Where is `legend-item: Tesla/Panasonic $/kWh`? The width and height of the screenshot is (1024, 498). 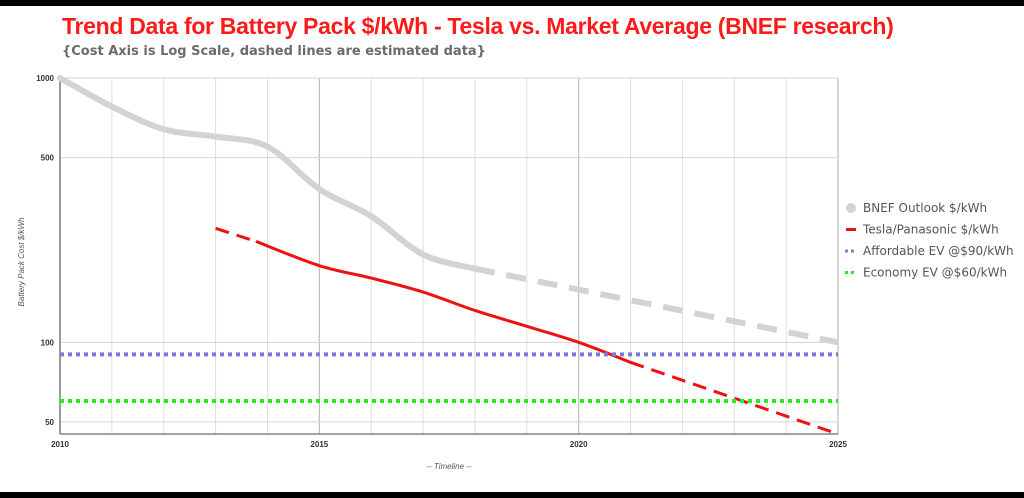 legend-item: Tesla/Panasonic $/kWh is located at coordinates (922, 230).